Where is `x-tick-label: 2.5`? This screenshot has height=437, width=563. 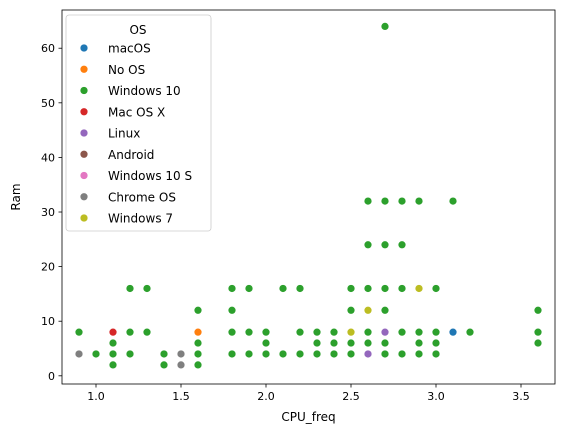 x-tick-label: 2.5 is located at coordinates (351, 396).